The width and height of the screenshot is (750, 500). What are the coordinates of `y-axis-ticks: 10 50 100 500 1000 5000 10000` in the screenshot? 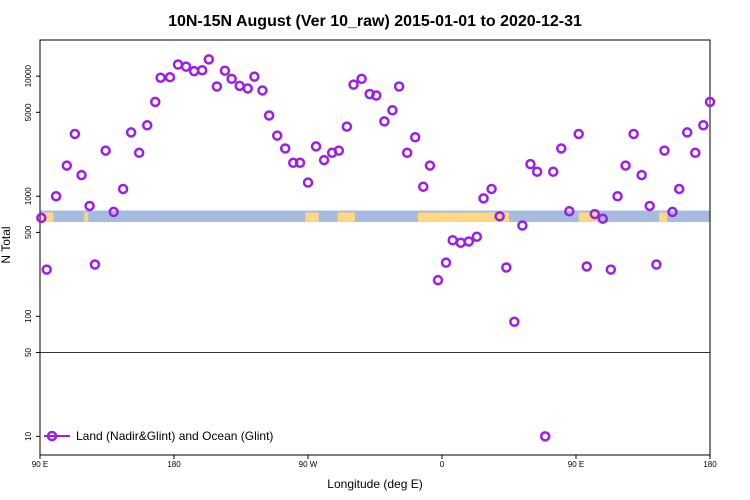 It's located at (32, 252).